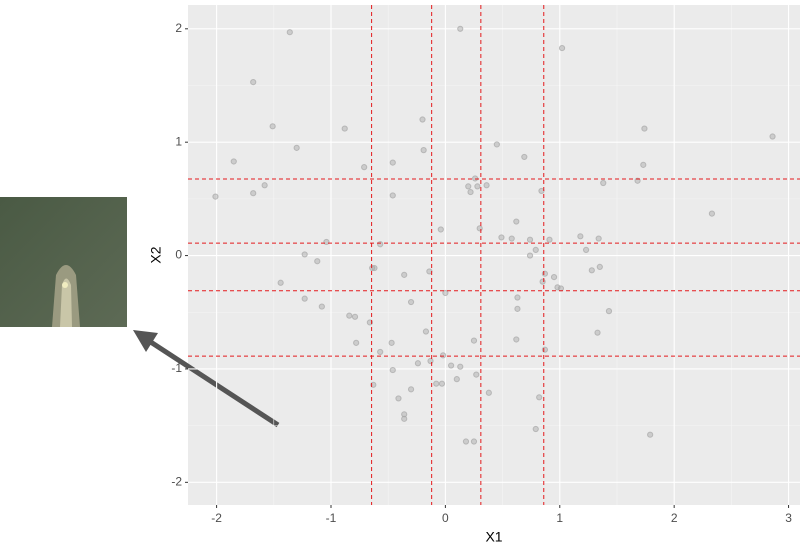 Image resolution: width=803 pixels, height=551 pixels. I want to click on x-tick-label: 2, so click(674, 518).